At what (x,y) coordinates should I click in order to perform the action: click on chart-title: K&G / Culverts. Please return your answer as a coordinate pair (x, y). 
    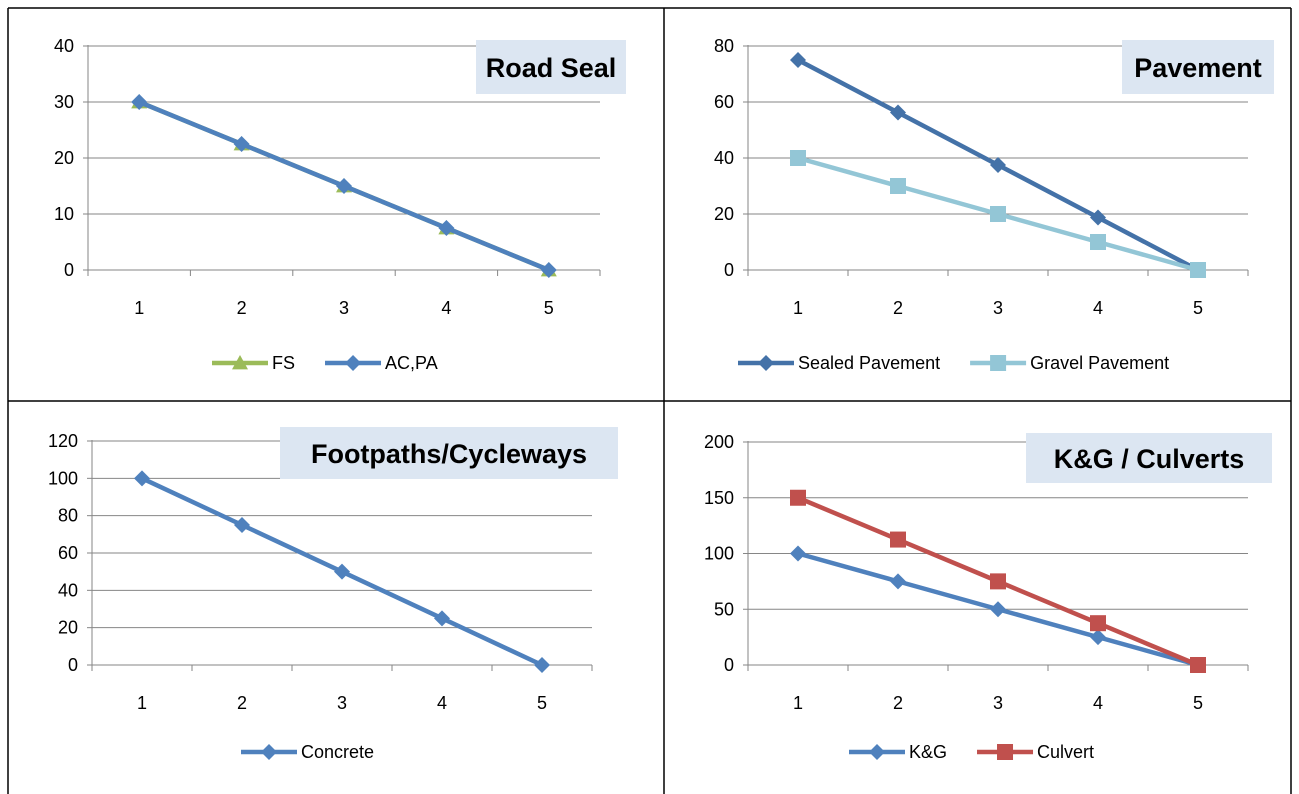
    Looking at the image, I should click on (1149, 459).